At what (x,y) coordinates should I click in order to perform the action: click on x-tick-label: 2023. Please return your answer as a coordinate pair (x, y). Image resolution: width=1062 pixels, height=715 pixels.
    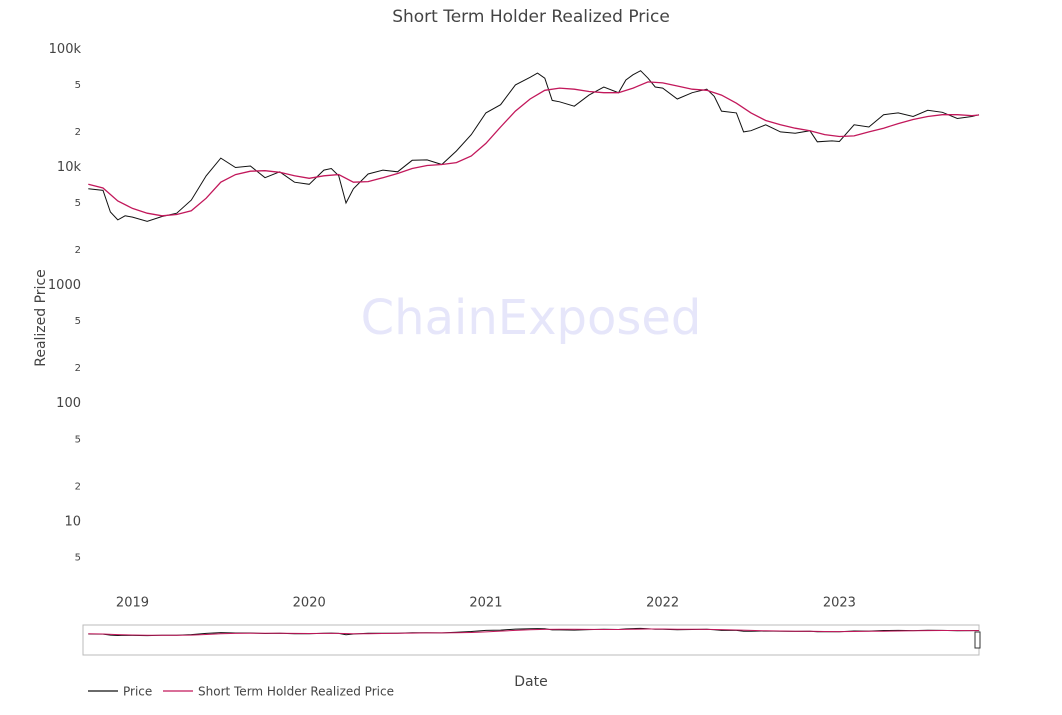
    Looking at the image, I should click on (839, 603).